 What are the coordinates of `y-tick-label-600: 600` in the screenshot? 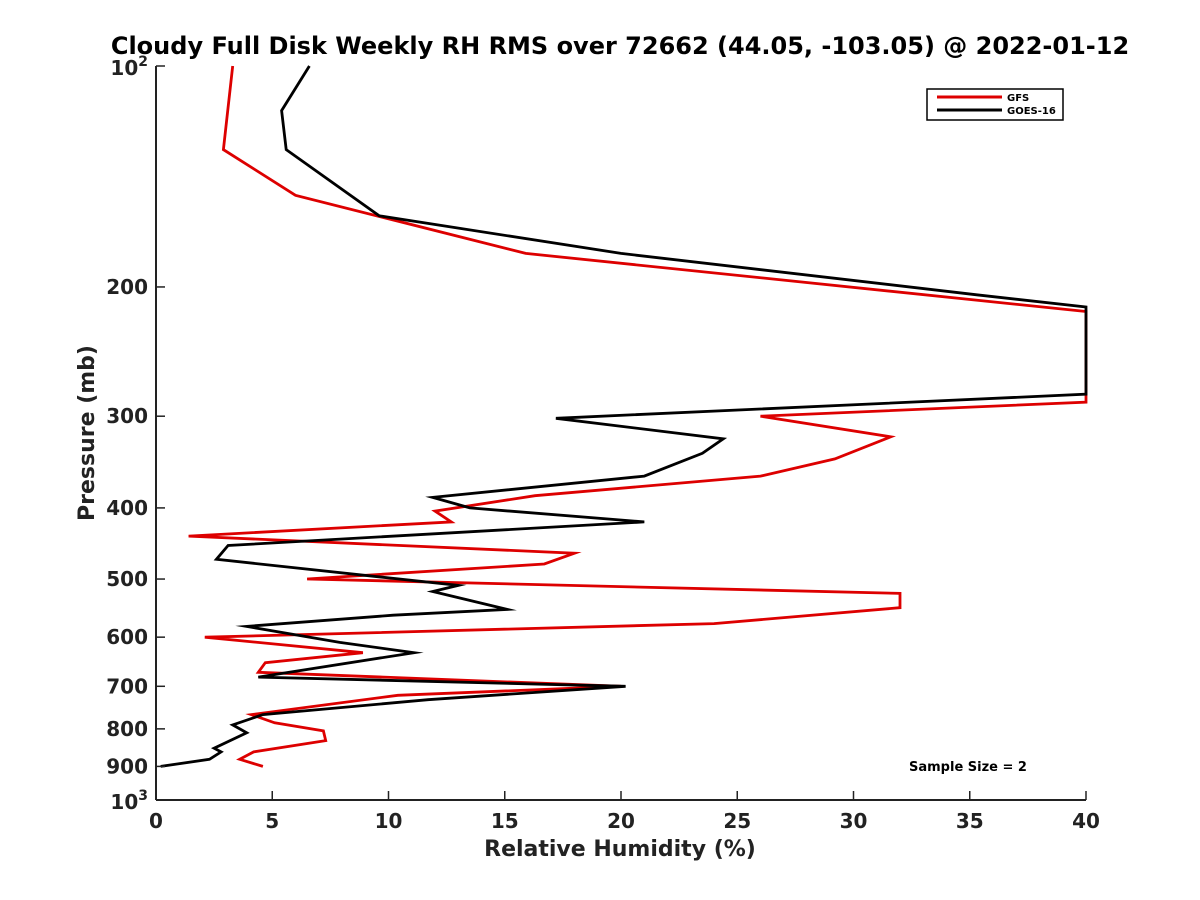 It's located at (127, 637).